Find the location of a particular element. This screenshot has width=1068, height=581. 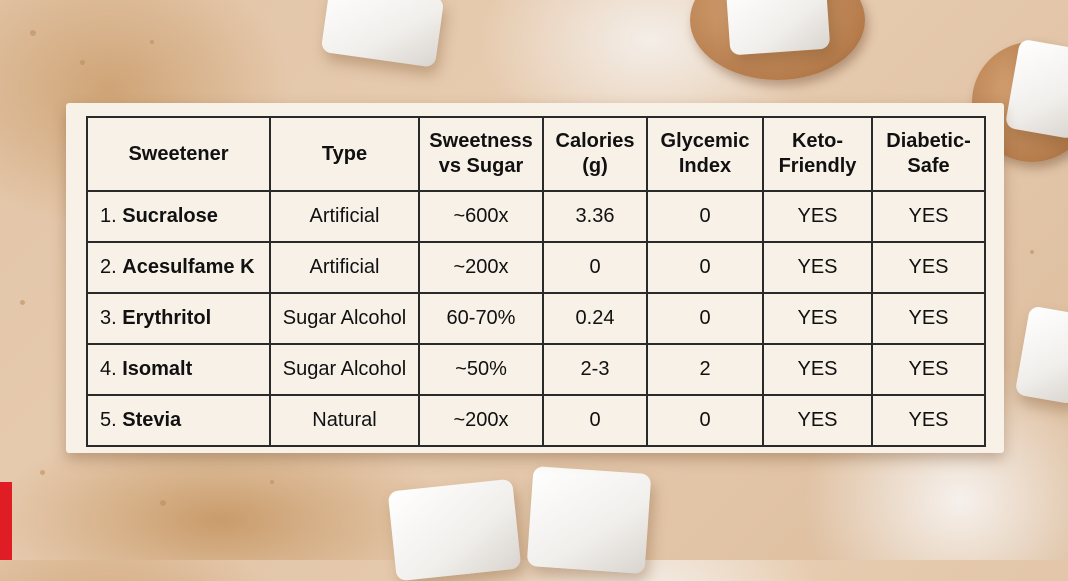

row-number: 1. is located at coordinates (108, 216).